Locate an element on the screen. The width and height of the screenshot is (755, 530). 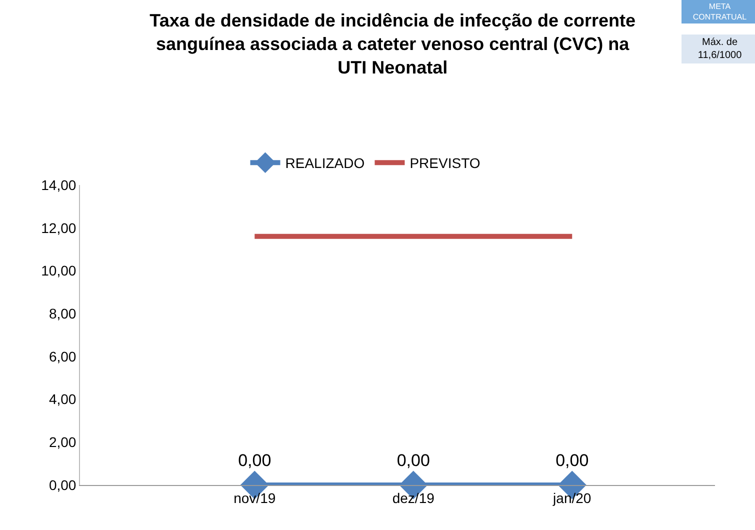
legend-label: REALIZADO is located at coordinates (325, 163).